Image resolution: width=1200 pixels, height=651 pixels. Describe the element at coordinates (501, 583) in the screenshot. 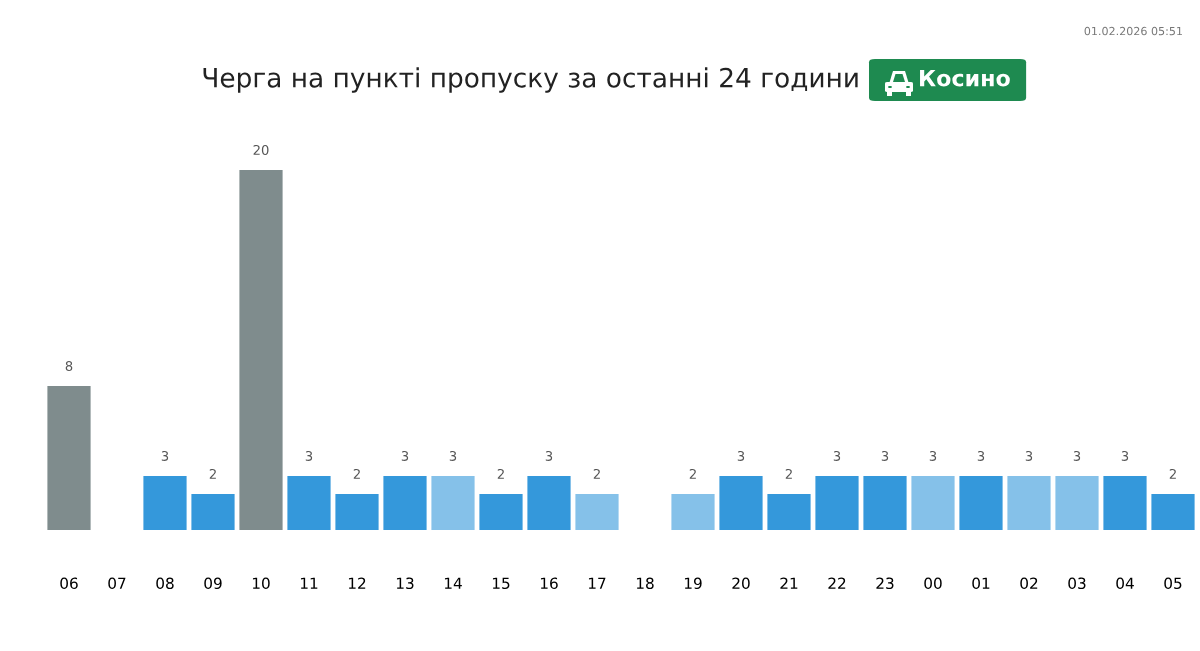

I see `x-tick-label: 15` at that location.